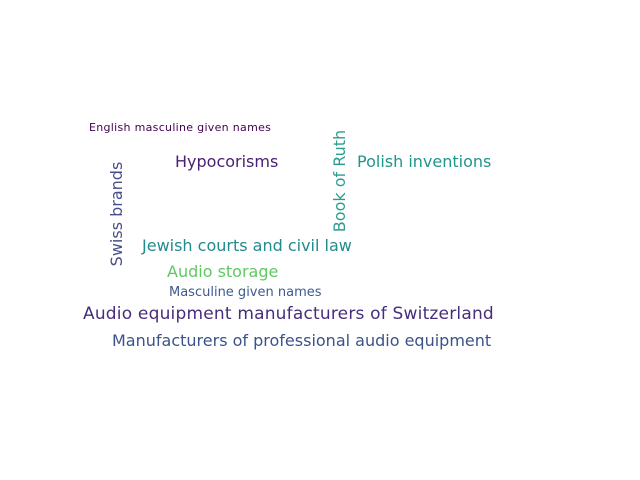 This screenshot has height=480, width=640. I want to click on word-polish-inventions: Polish inventions, so click(424, 161).